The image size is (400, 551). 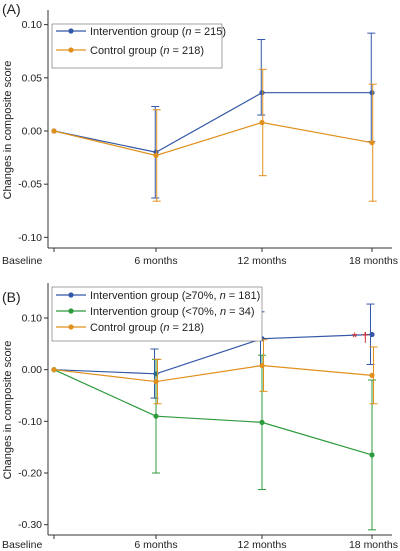 What do you see at coordinates (360, 337) in the screenshot?
I see `significance-annotation: * †` at bounding box center [360, 337].